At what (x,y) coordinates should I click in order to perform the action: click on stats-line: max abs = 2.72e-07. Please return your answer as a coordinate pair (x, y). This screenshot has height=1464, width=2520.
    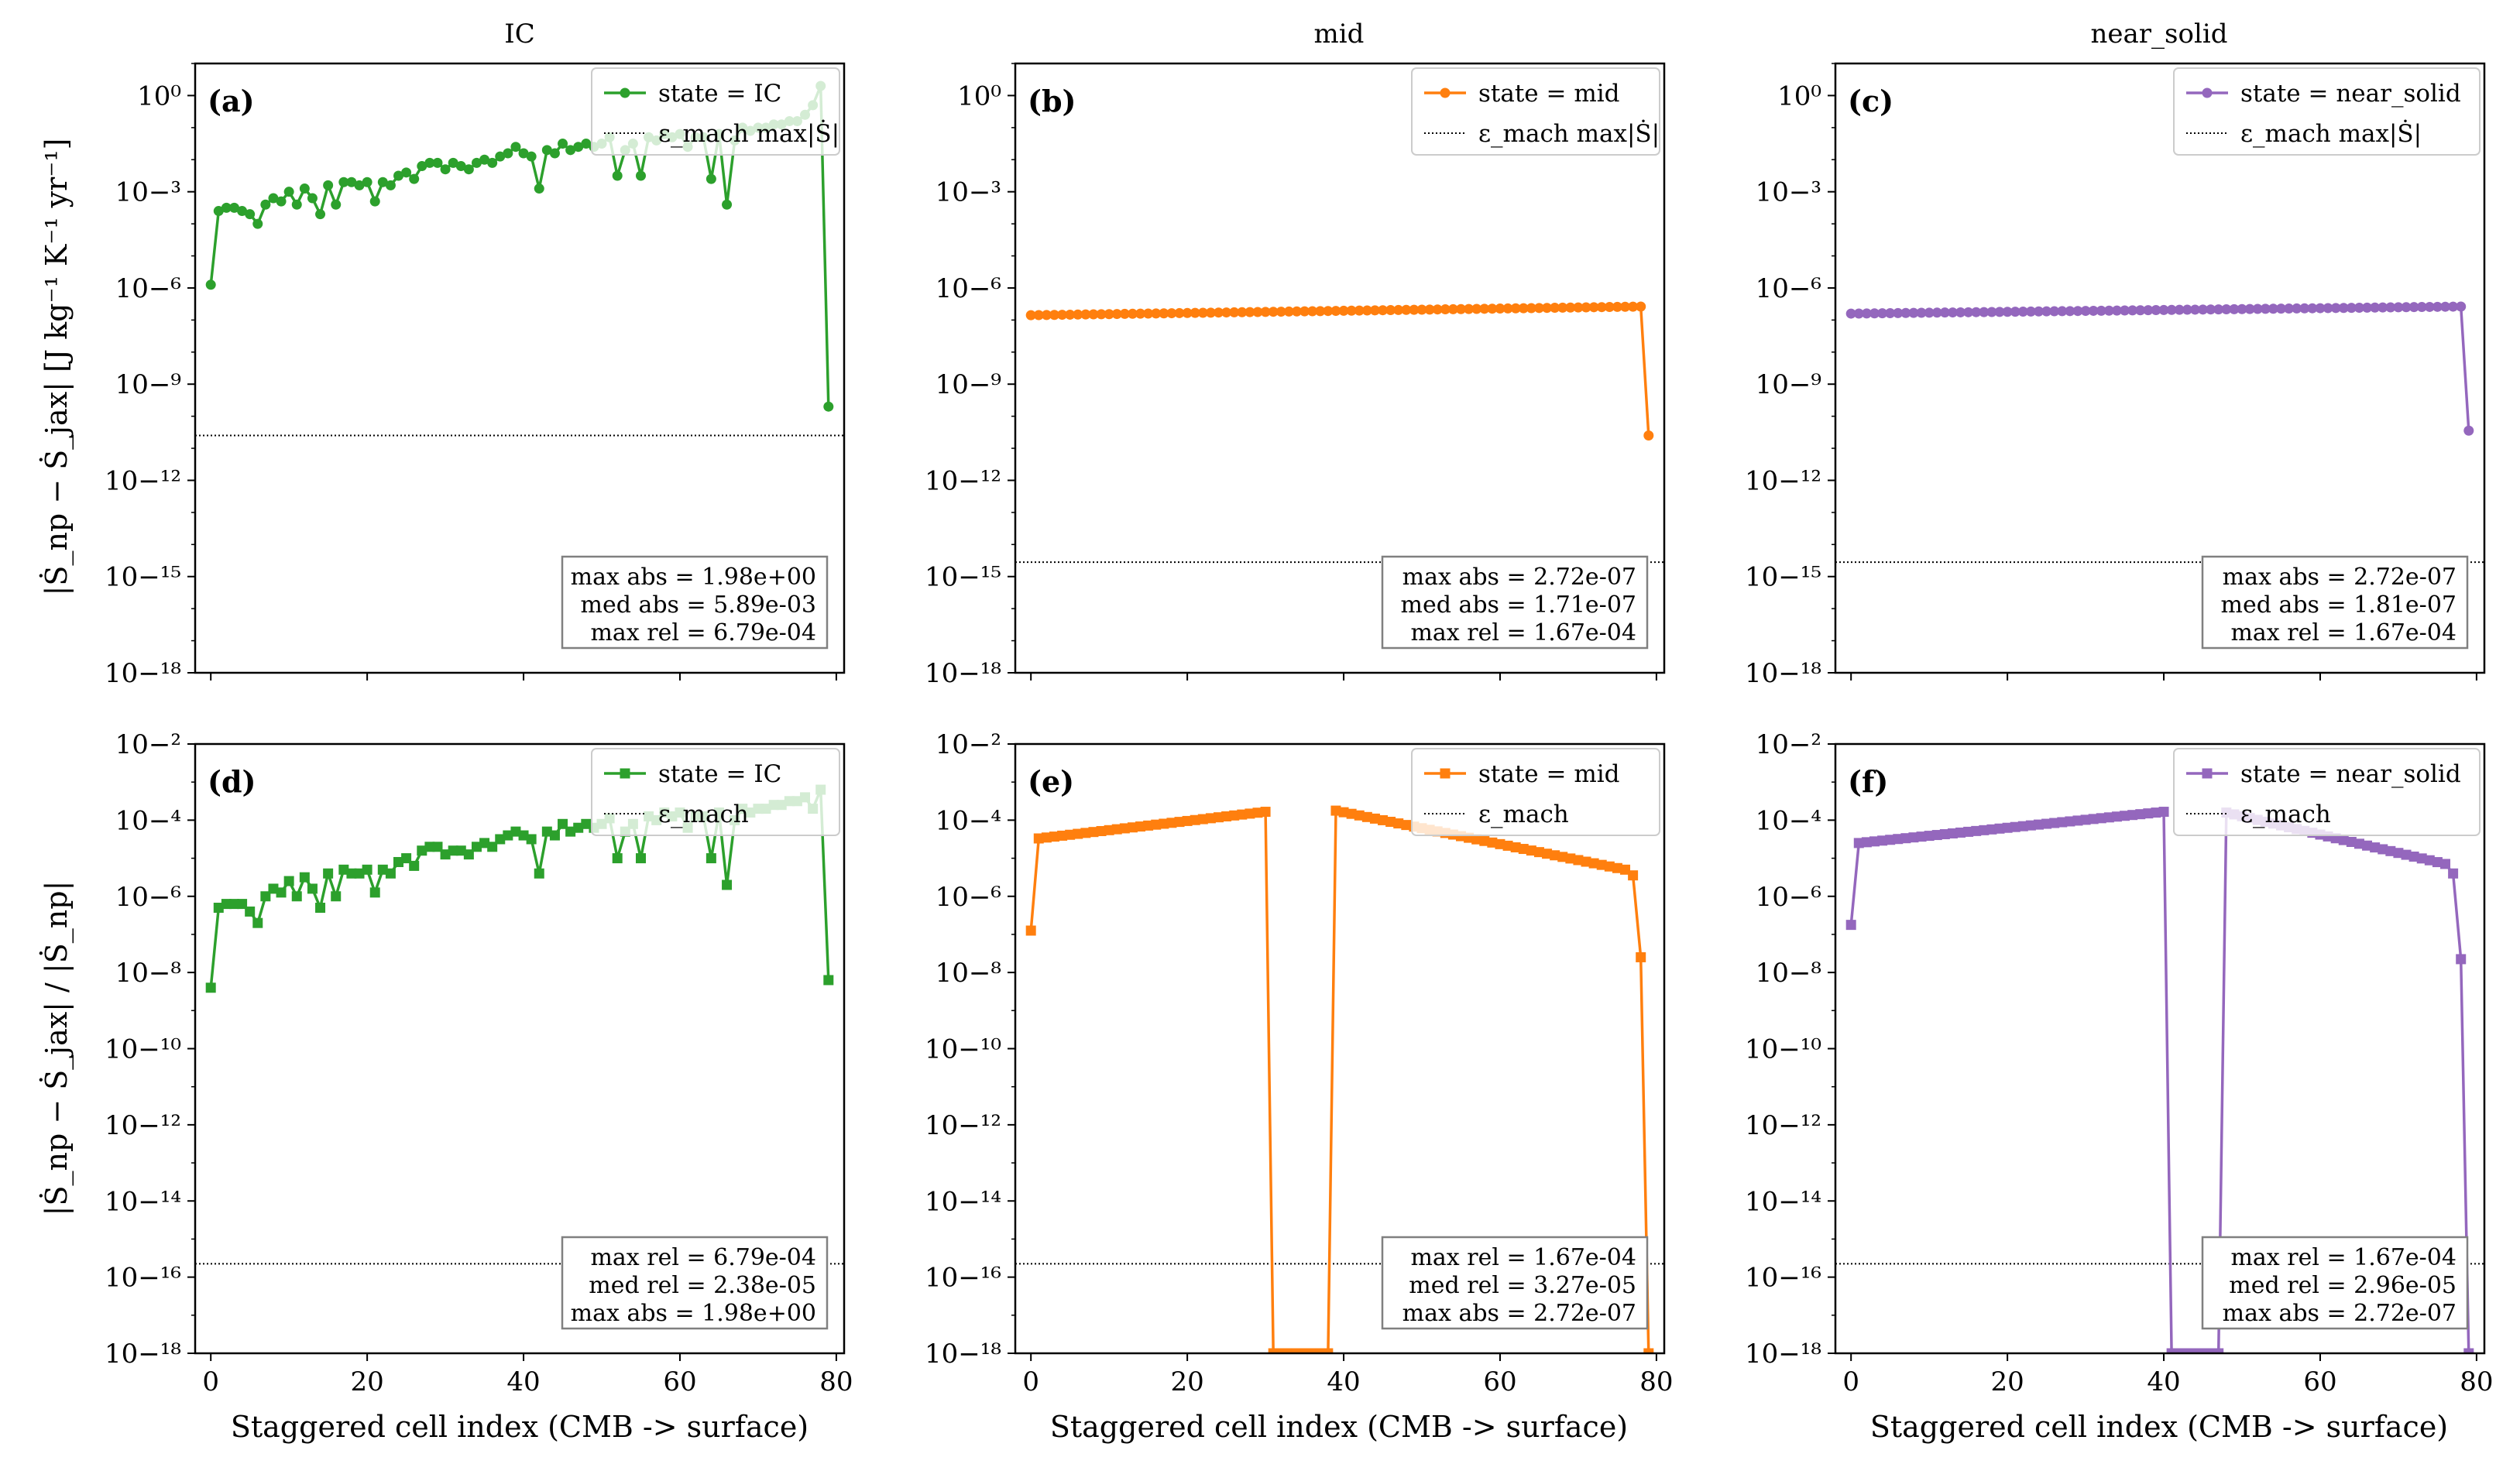
    Looking at the image, I should click on (2339, 1313).